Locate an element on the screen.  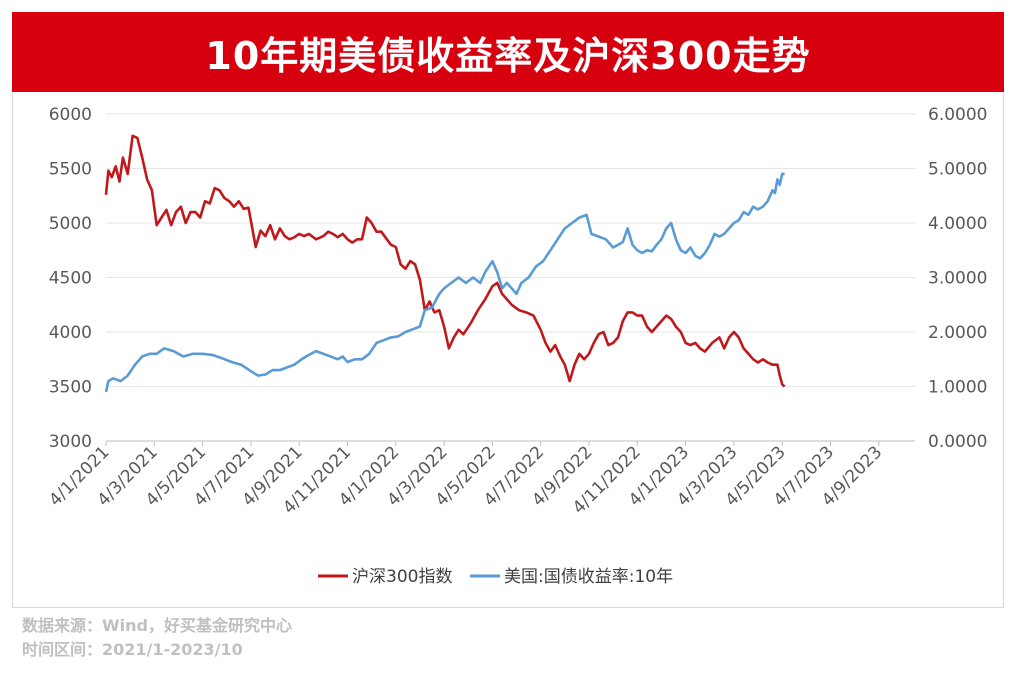
y-left-tick-label: 5500 is located at coordinates (70, 170).